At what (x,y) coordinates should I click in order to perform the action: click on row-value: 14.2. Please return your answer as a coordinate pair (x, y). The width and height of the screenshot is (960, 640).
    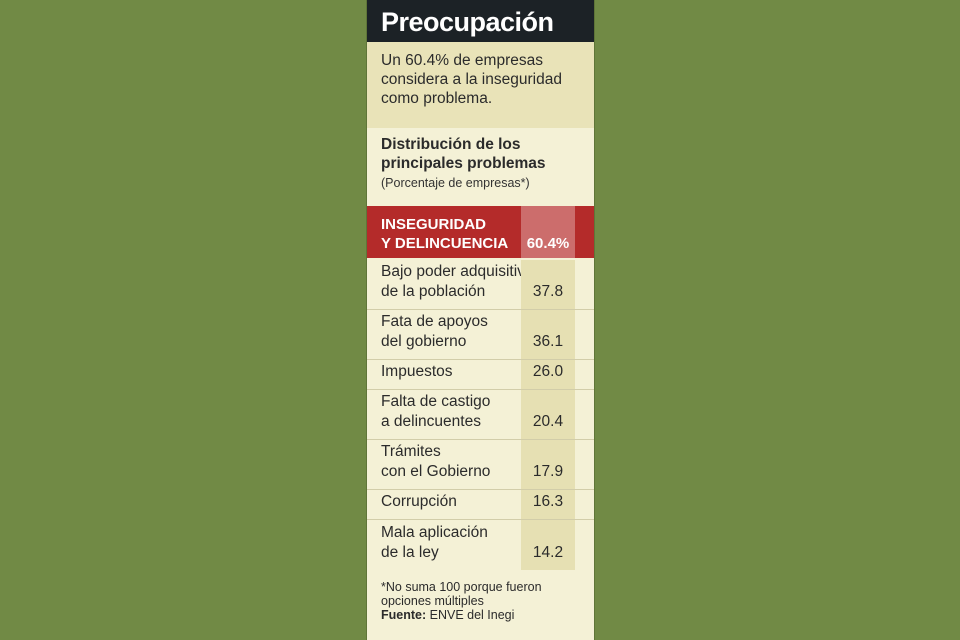
    Looking at the image, I should click on (548, 552).